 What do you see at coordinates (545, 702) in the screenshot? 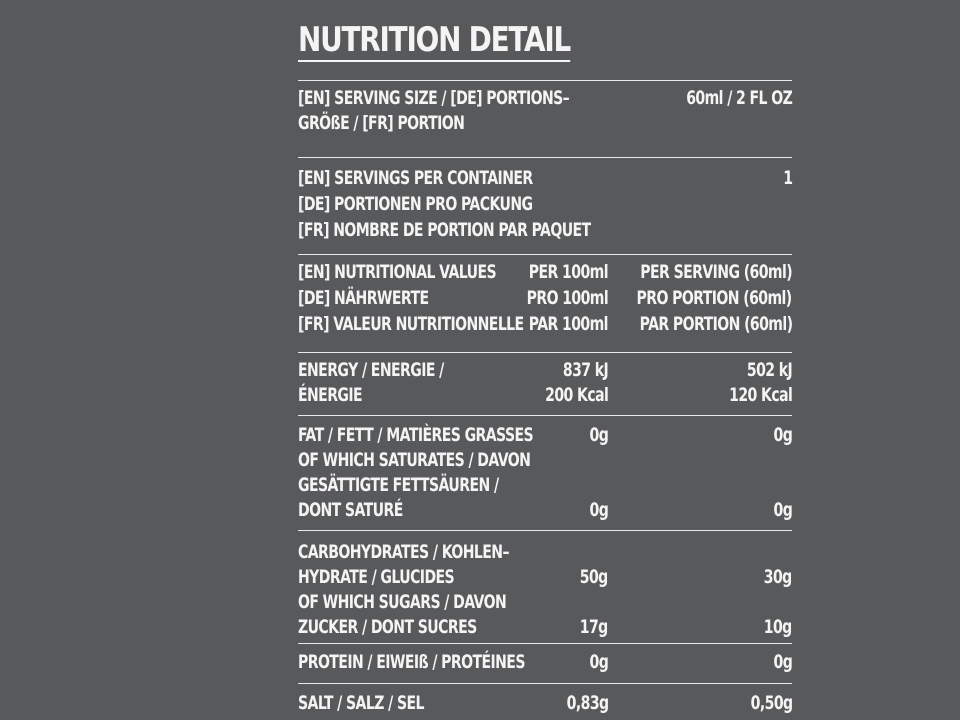
I see `salt-section: SALT / SALZ / SEL 0,83g 0,50g` at bounding box center [545, 702].